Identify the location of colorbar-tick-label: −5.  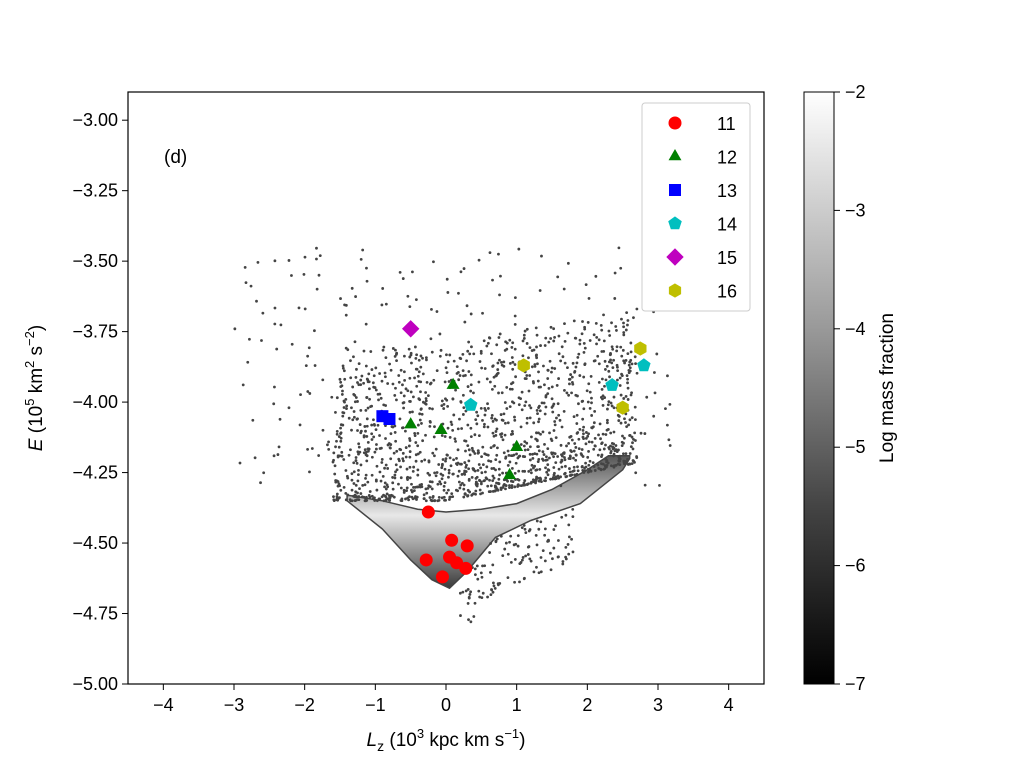
(855, 447).